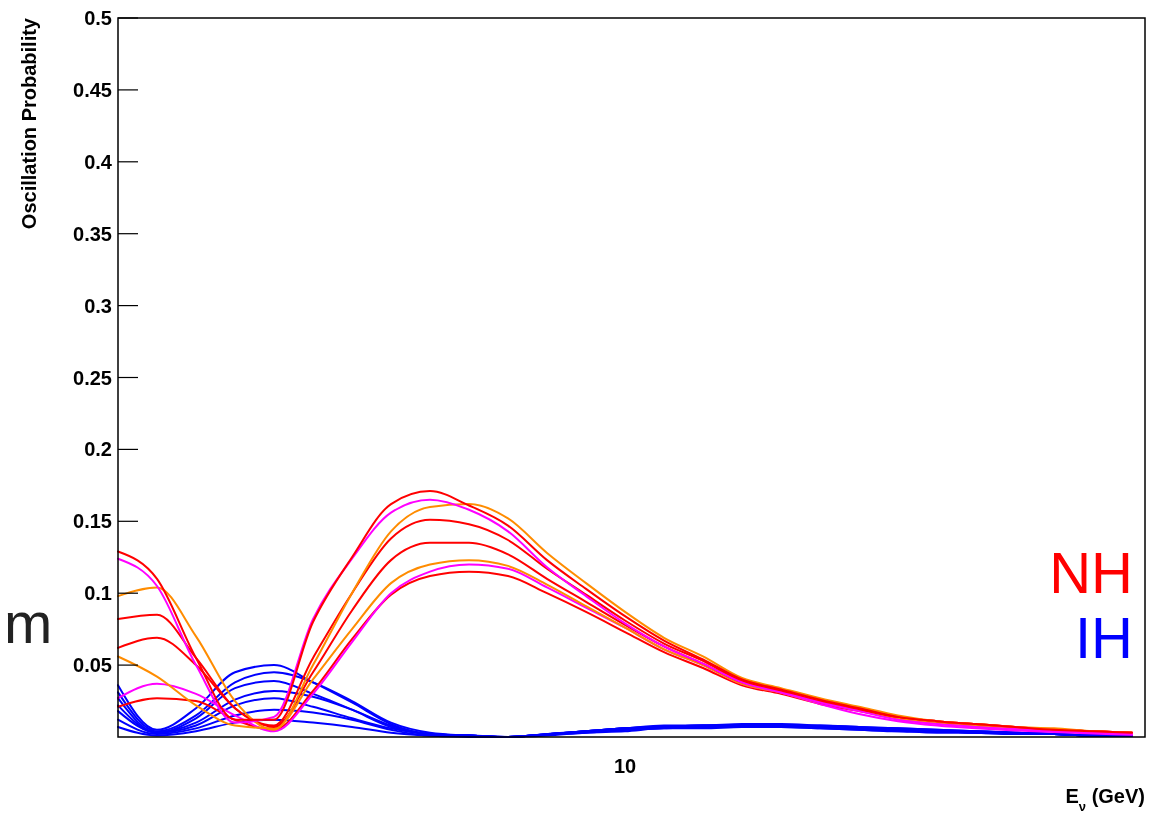 This screenshot has height=814, width=1160. Describe the element at coordinates (29, 123) in the screenshot. I see `y-axis-title: Oscillation Probability` at that location.